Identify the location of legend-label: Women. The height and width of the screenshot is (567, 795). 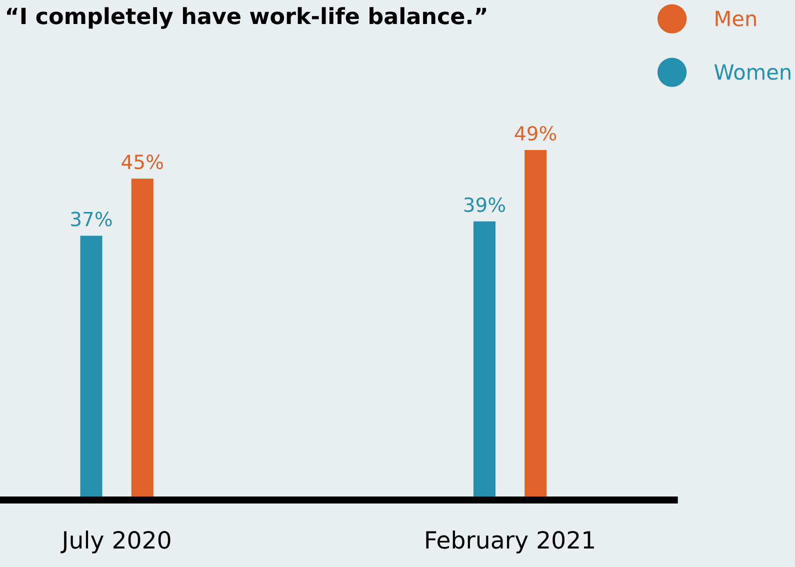
(752, 72).